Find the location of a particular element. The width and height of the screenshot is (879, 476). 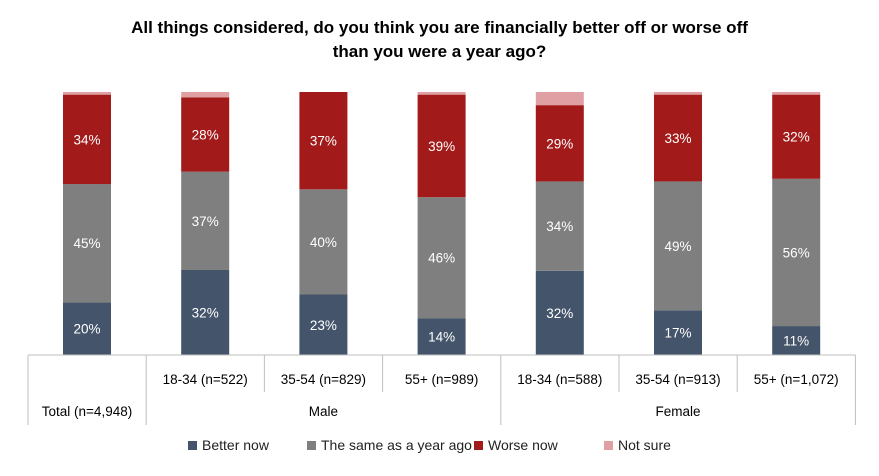

data-label: 39% is located at coordinates (441, 146).